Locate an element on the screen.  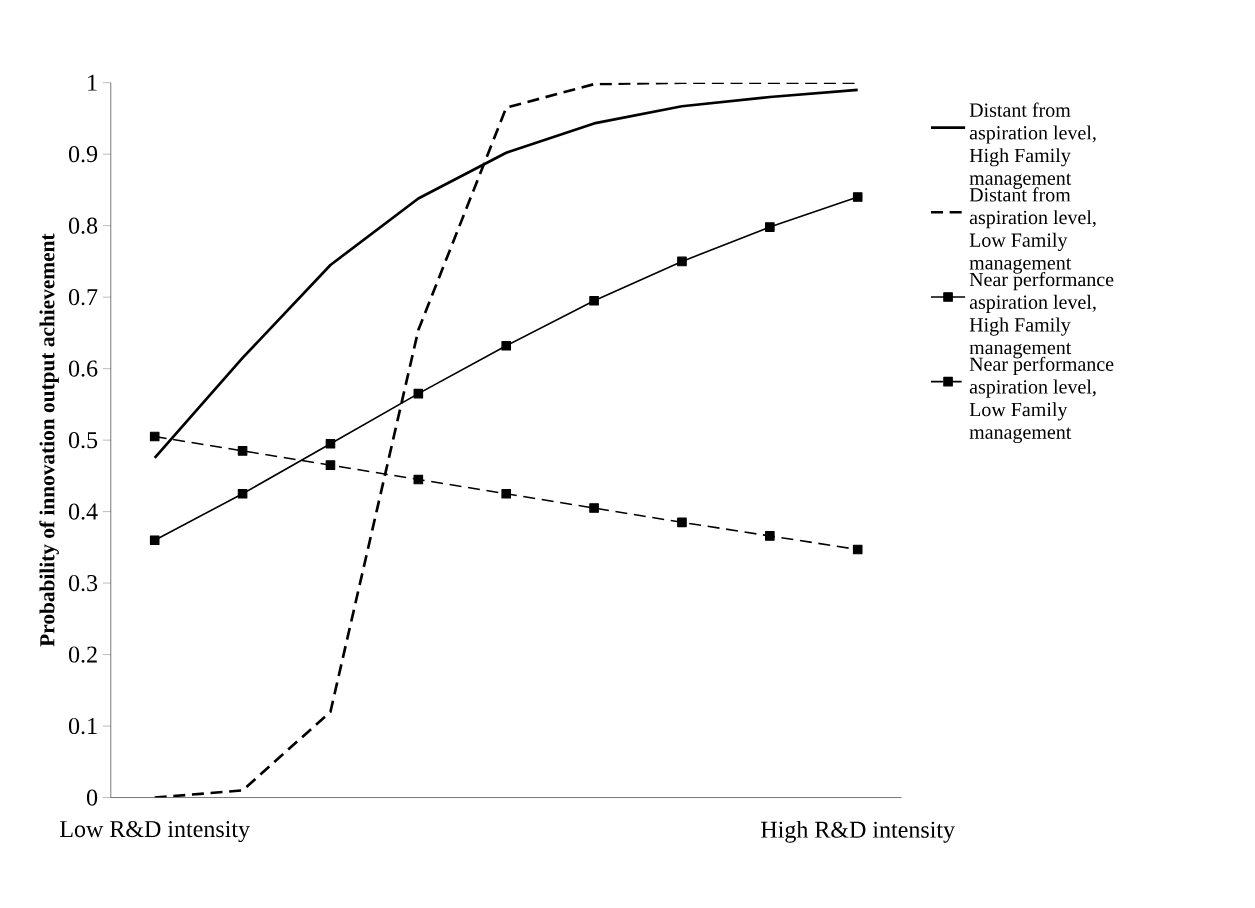
y-tick-label: 0.6 is located at coordinates (83, 368).